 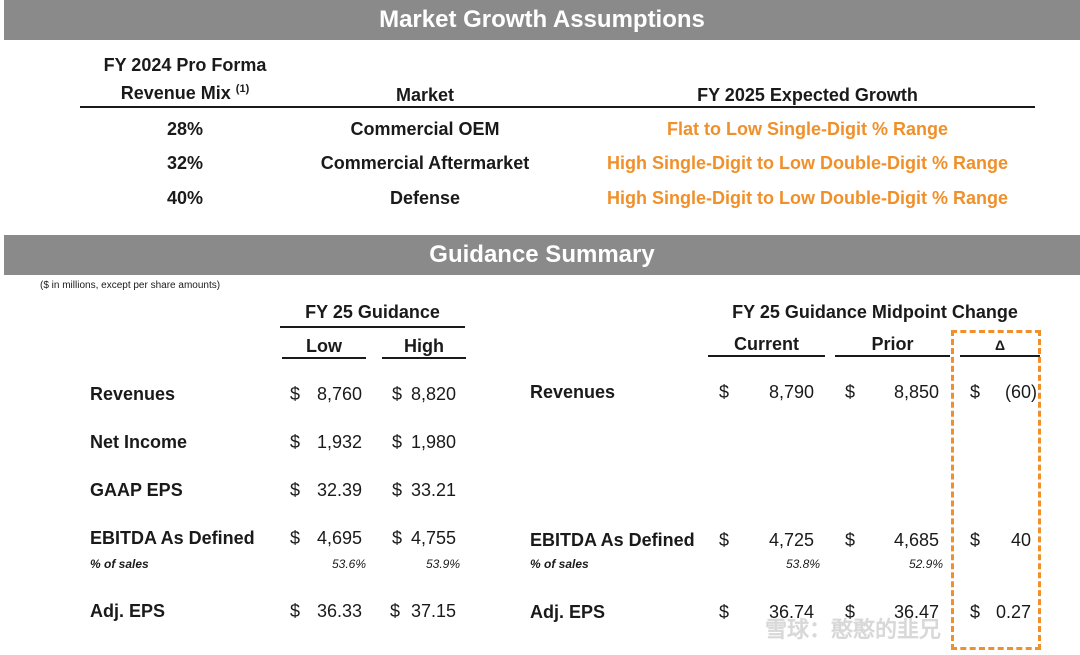 What do you see at coordinates (807, 129) in the screenshot?
I see `market-row-growth: Flat to Low Single-Digit % Range` at bounding box center [807, 129].